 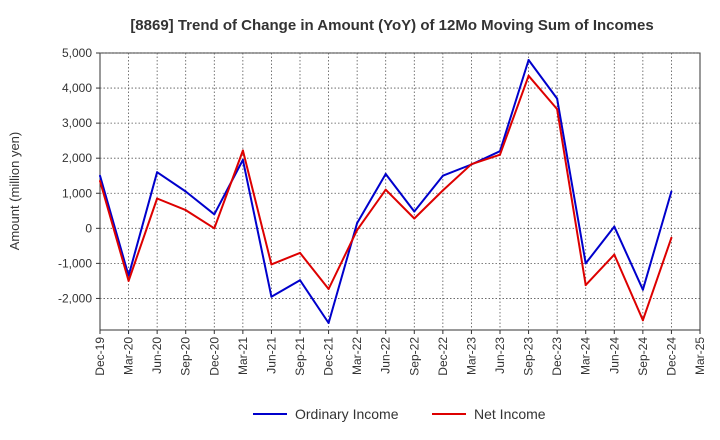 What do you see at coordinates (614, 355) in the screenshot?
I see `x-tick-label: Jun-24` at bounding box center [614, 355].